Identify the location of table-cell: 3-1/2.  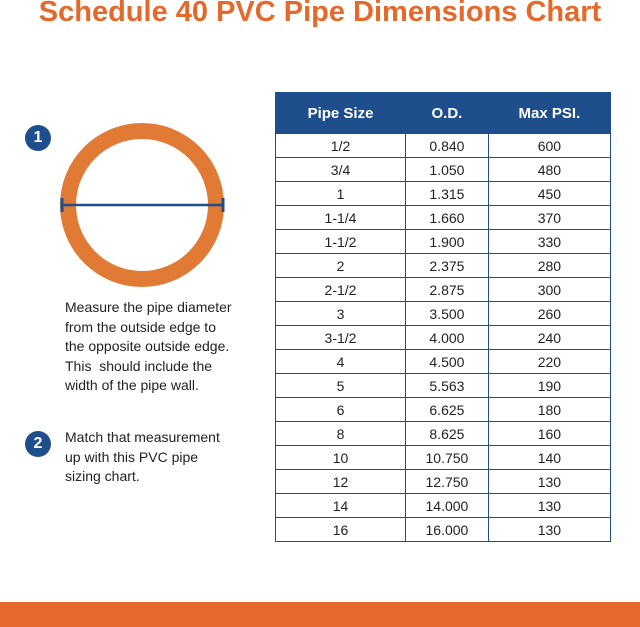
(340, 337).